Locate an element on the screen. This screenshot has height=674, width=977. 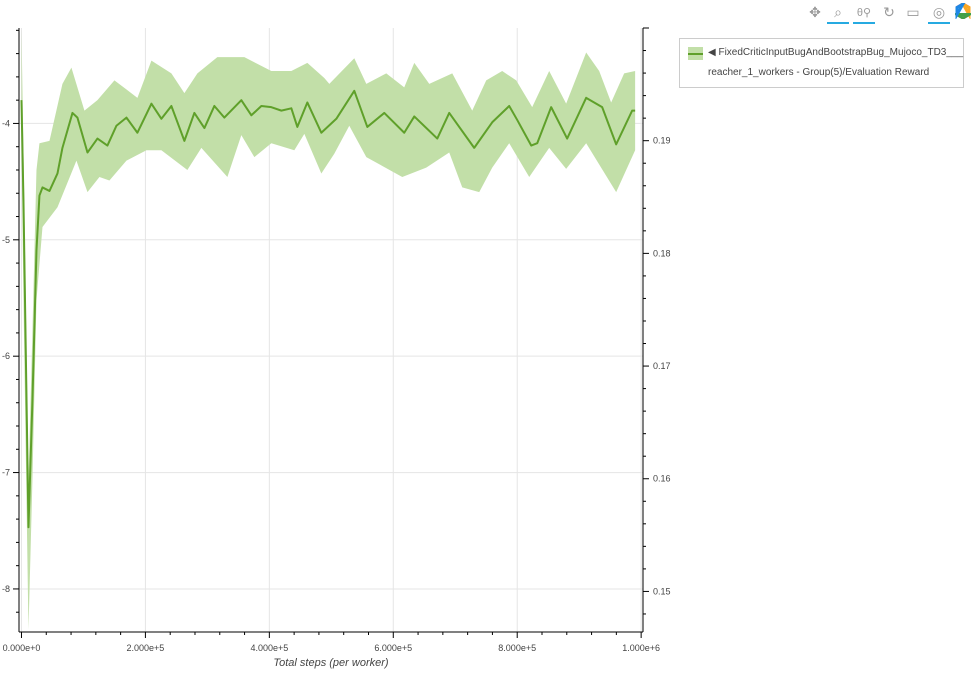
bokeh-logo-icon is located at coordinates (963, 11).